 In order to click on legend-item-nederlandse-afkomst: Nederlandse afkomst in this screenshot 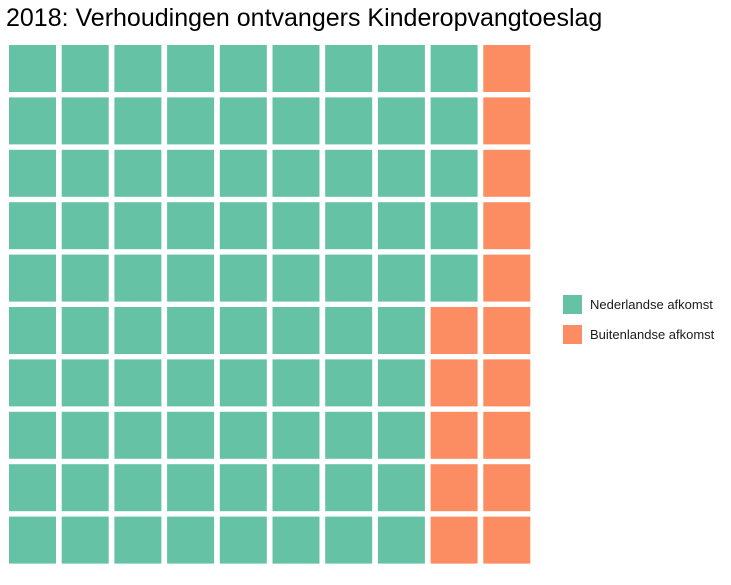, I will do `click(638, 304)`.